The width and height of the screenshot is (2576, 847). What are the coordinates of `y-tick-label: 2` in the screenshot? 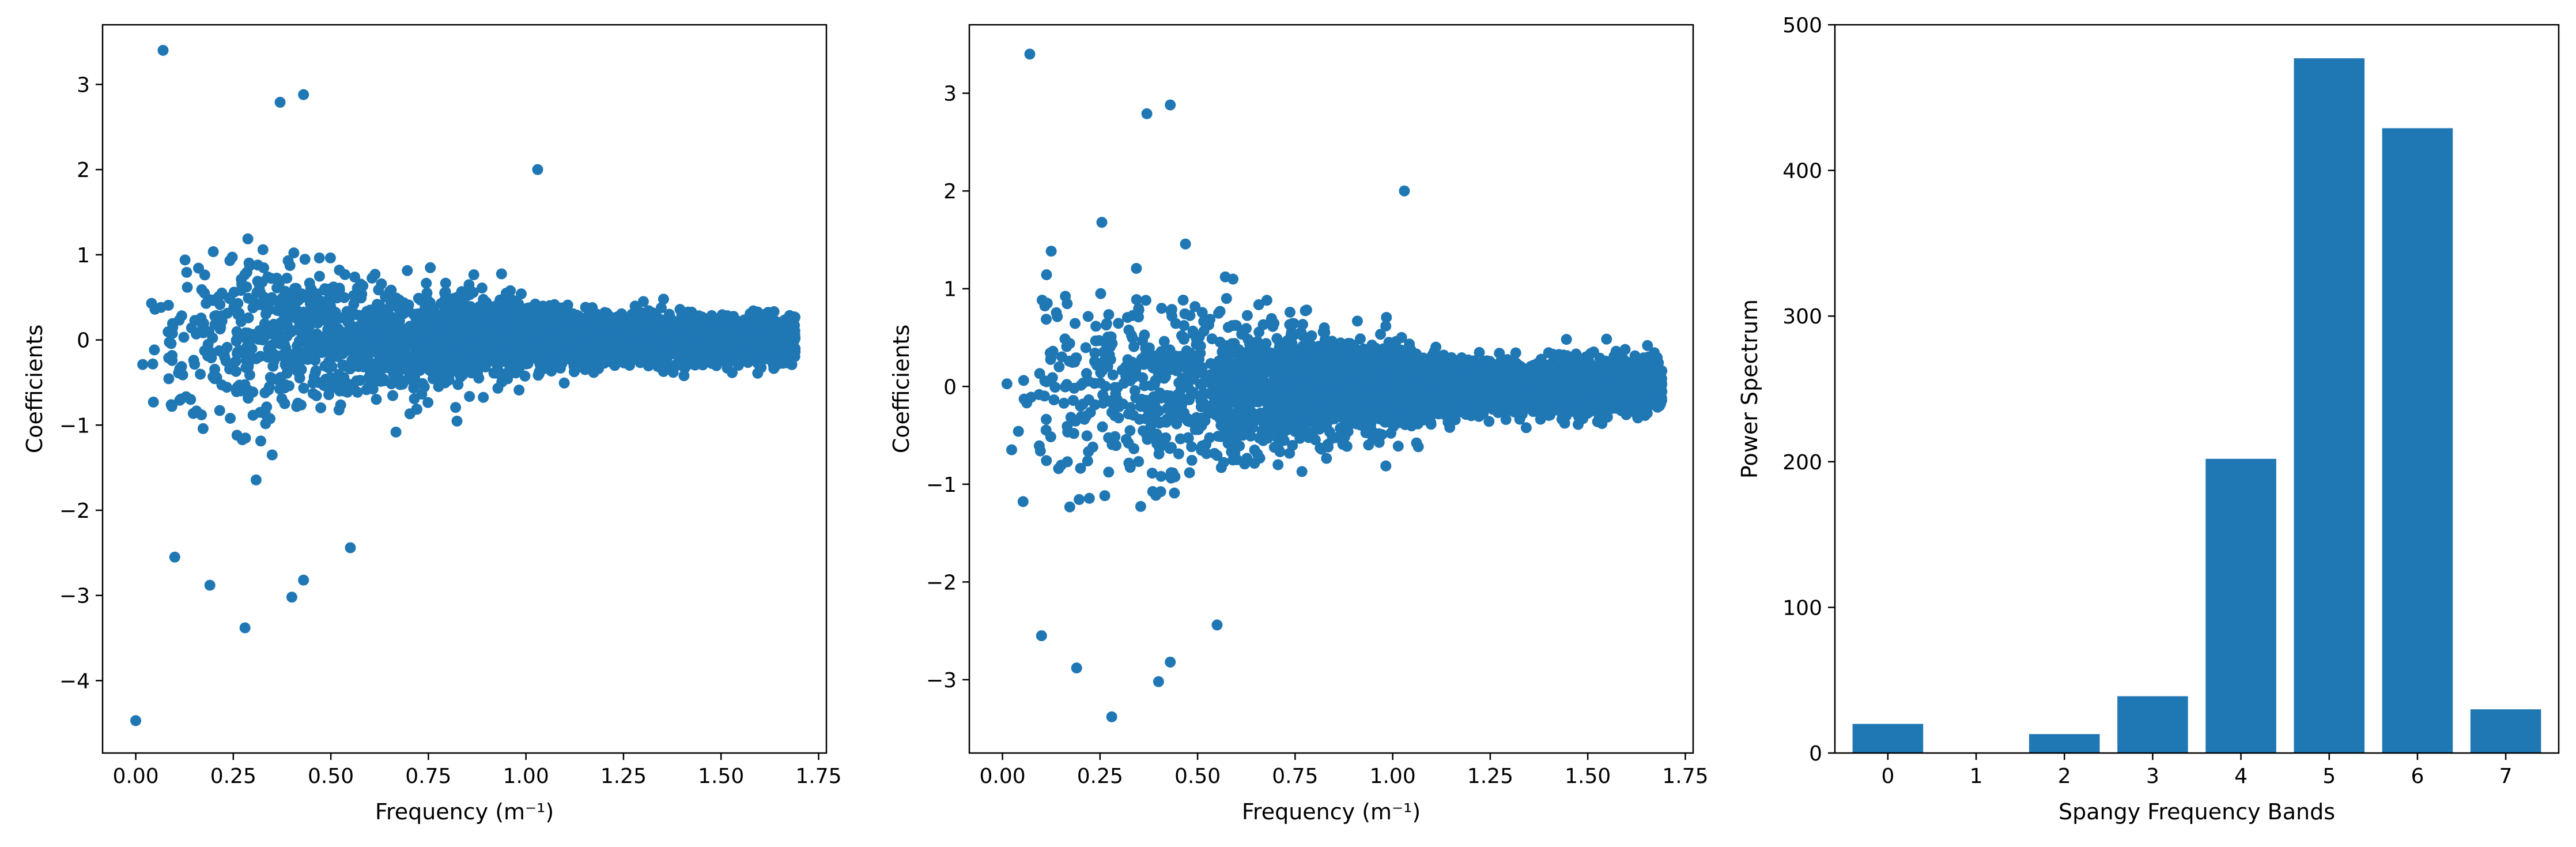 It's located at (83, 170).